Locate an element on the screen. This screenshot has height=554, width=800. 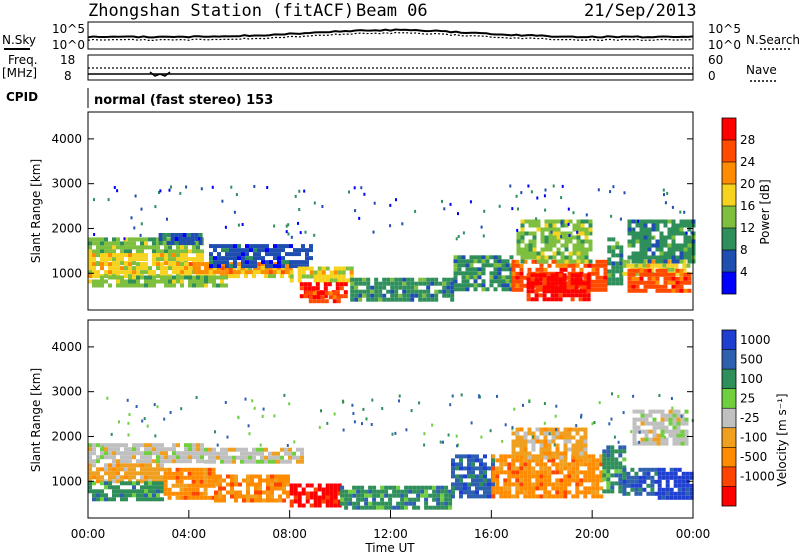
x-tick-label: 12:00 is located at coordinates (390, 534).